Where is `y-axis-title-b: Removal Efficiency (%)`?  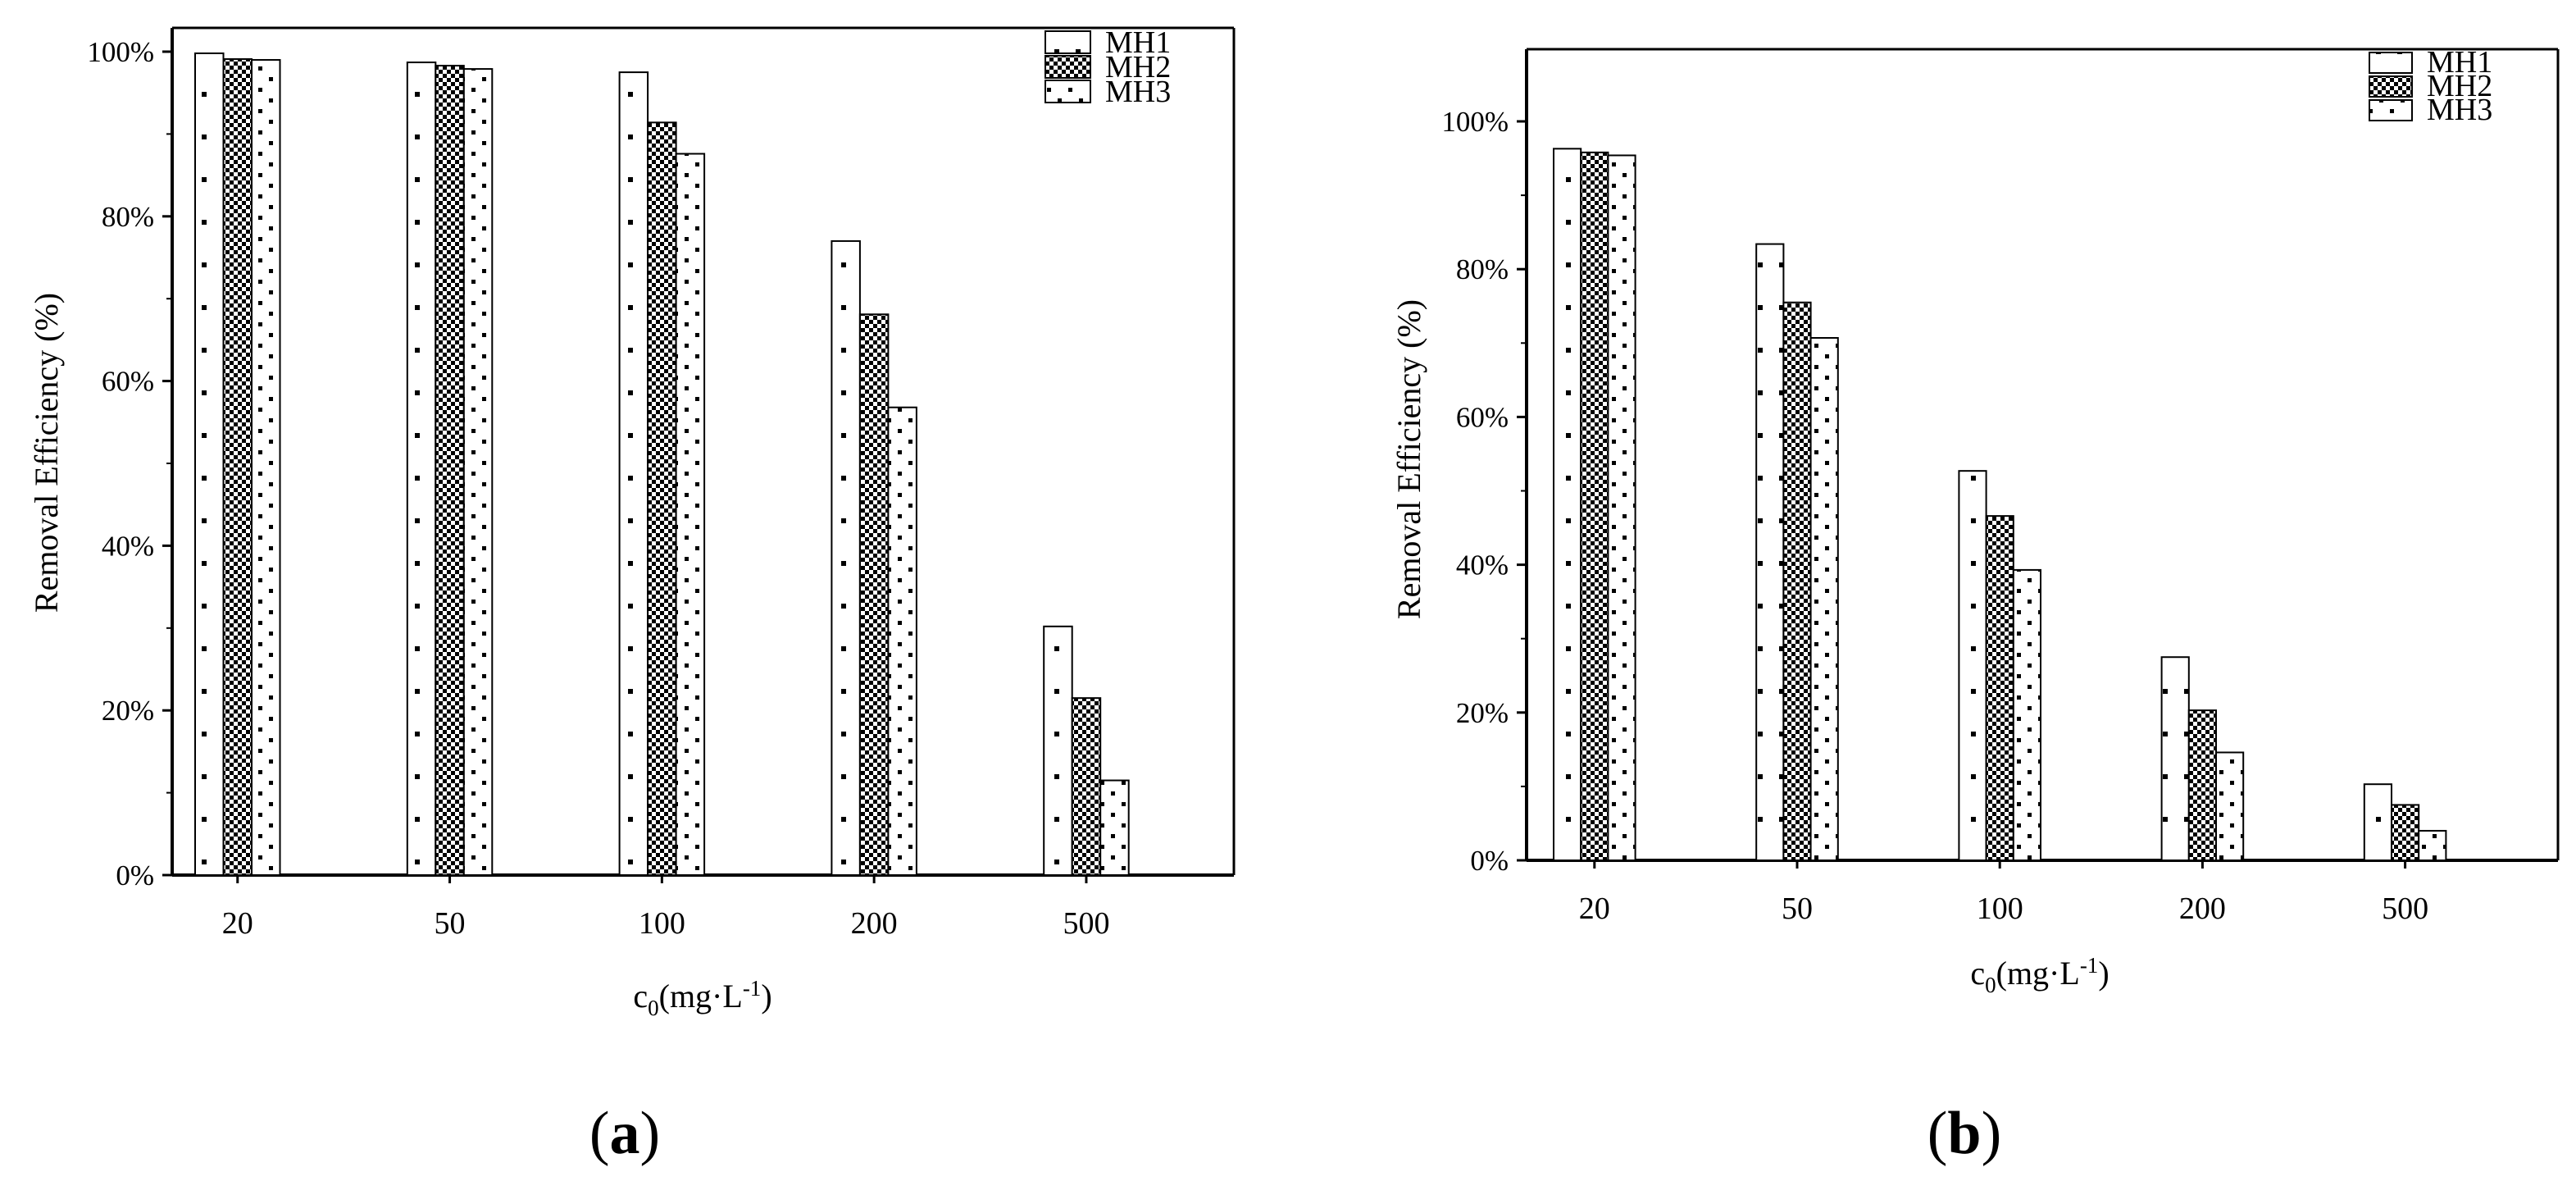
y-axis-title-b: Removal Efficiency (%) is located at coordinates (1408, 459).